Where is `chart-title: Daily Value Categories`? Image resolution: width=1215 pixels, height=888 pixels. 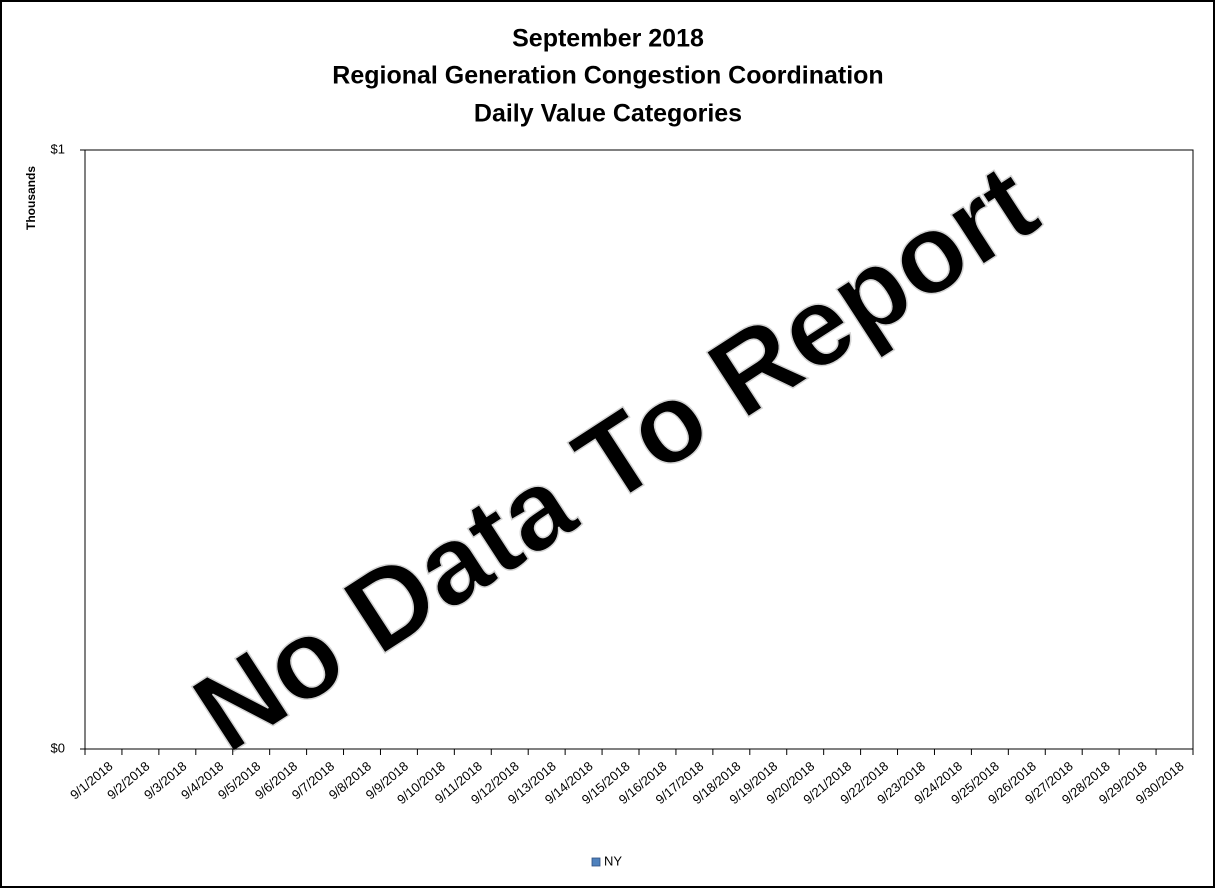 chart-title: Daily Value Categories is located at coordinates (608, 114).